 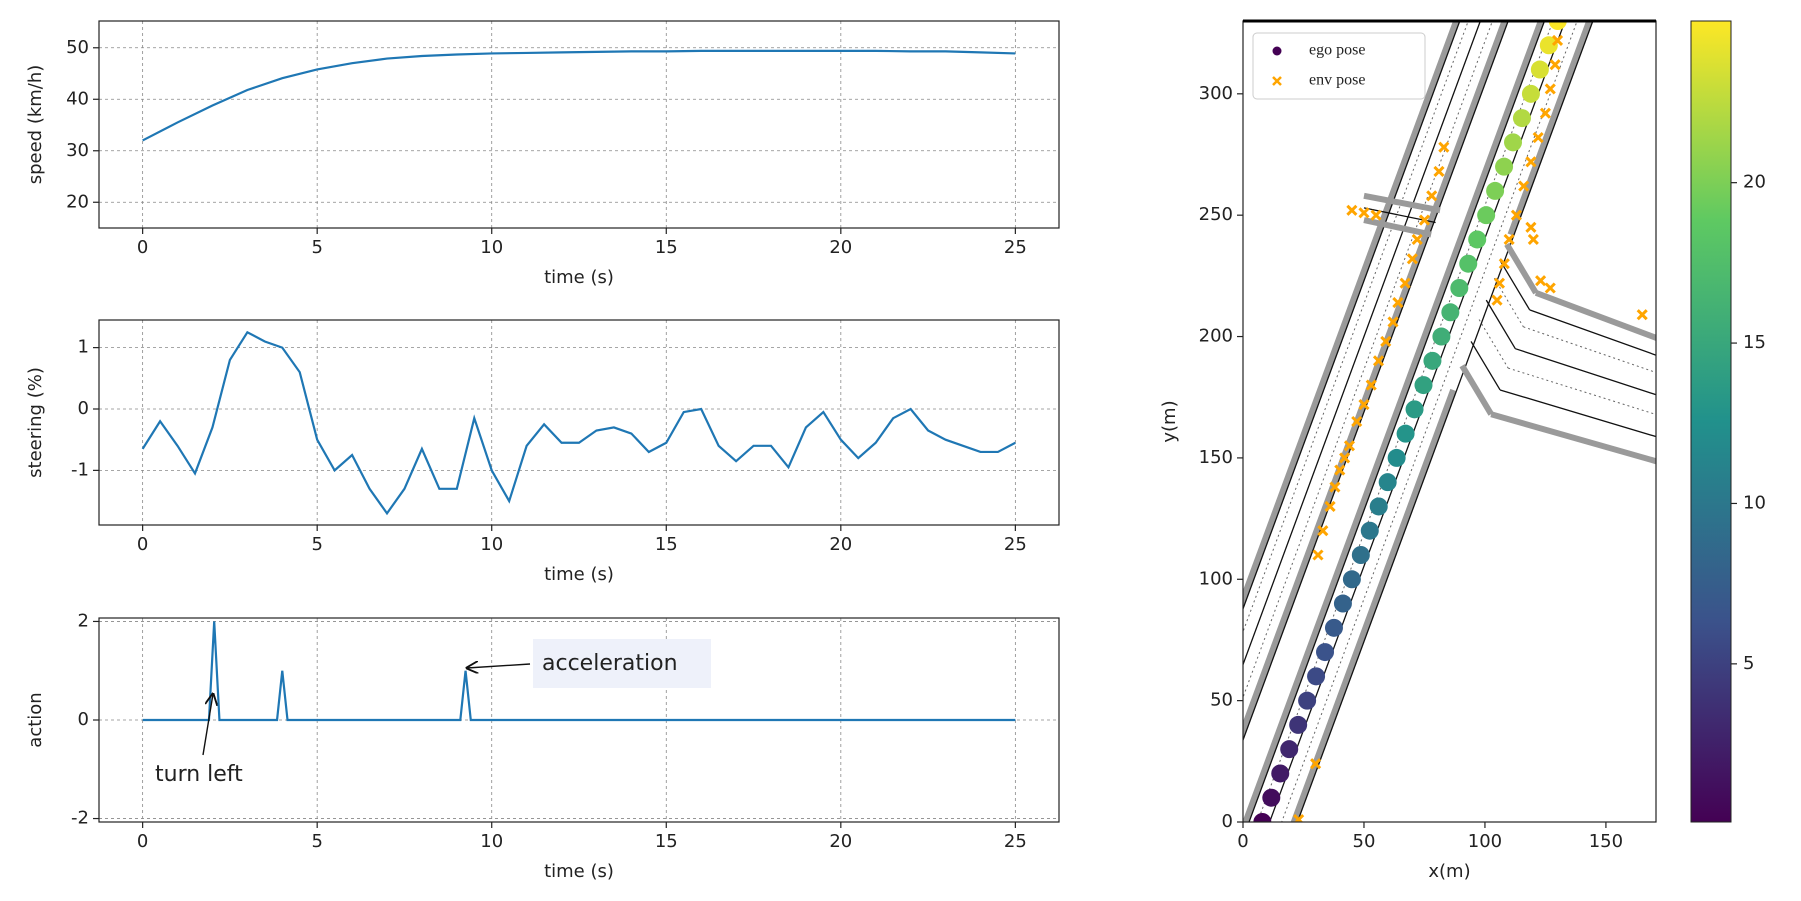 I want to click on y-tick-label: 20, so click(x=77, y=201).